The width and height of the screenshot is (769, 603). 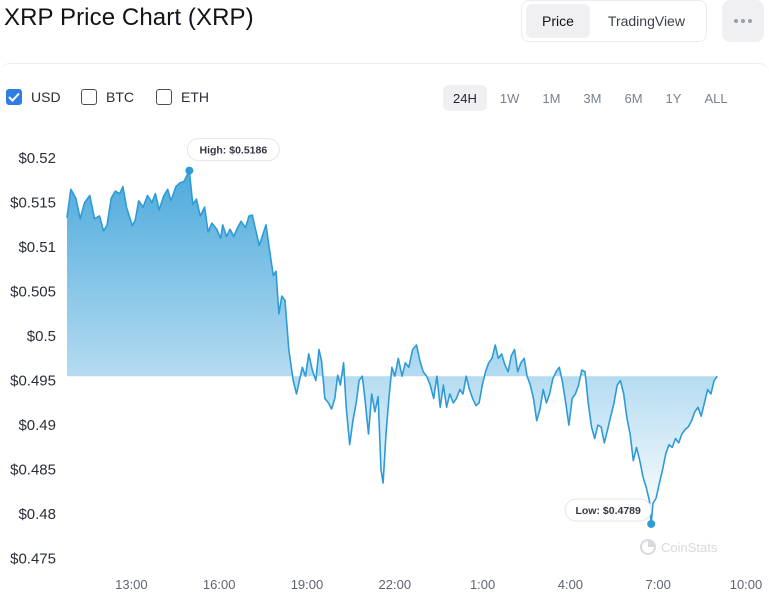 What do you see at coordinates (646, 21) in the screenshot?
I see `tab-tradingview: TradingView` at bounding box center [646, 21].